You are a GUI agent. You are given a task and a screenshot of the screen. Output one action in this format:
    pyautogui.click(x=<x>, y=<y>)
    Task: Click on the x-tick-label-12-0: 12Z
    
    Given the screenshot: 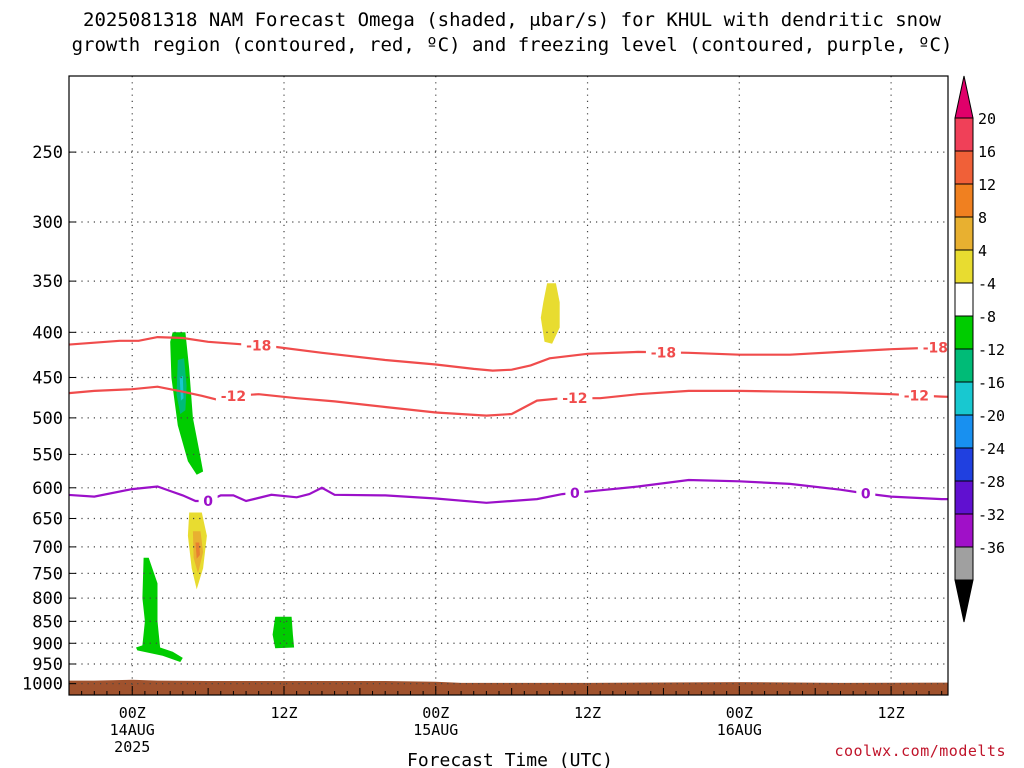 What is the action you would take?
    pyautogui.click(x=283, y=713)
    